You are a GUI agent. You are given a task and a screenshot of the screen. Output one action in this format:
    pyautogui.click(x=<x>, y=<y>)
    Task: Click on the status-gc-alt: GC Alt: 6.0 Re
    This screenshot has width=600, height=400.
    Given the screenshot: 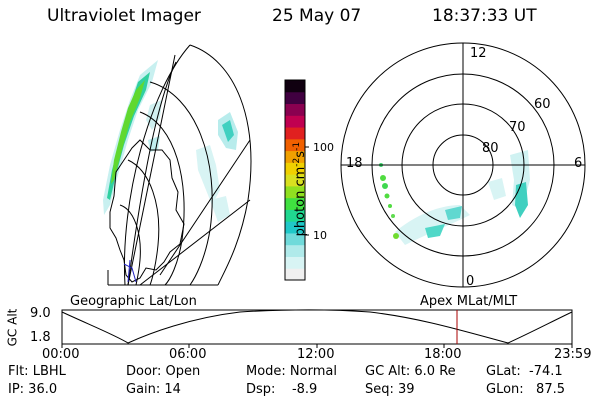 What is the action you would take?
    pyautogui.click(x=410, y=371)
    